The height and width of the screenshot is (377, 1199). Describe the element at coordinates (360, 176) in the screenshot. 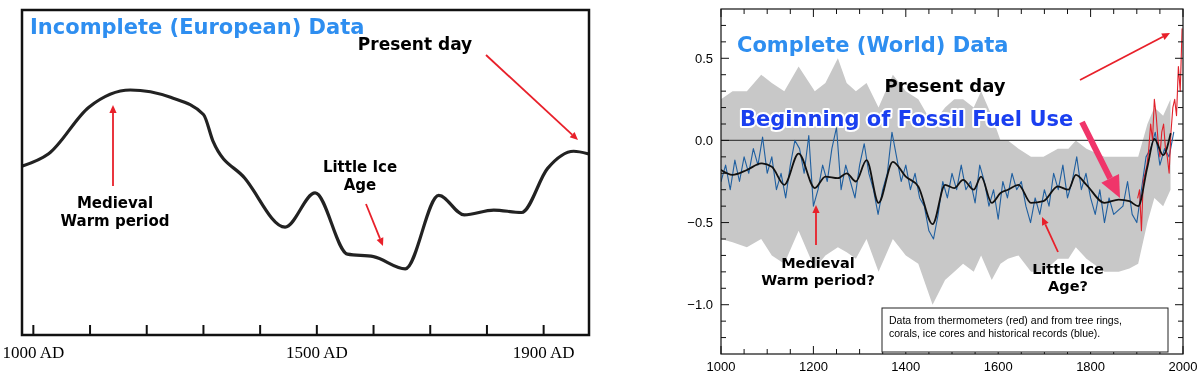

I see `annotation: Little Ice Age` at that location.